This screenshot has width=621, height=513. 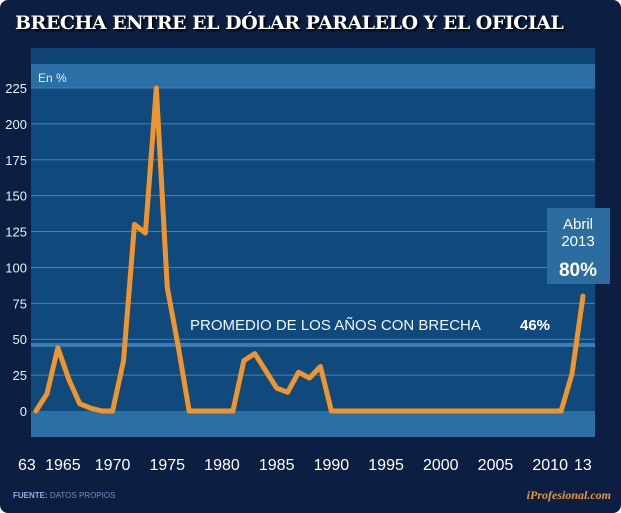 I want to click on average-line, so click(x=313, y=344).